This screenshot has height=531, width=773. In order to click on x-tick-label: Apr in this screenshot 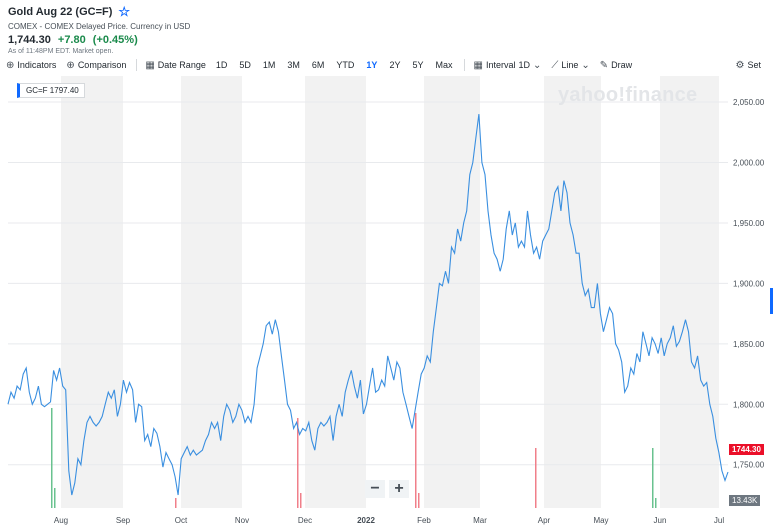, I will do `click(544, 520)`.